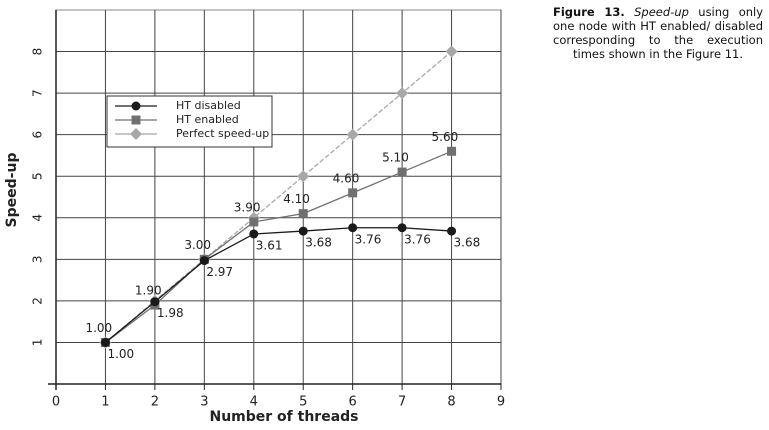 The height and width of the screenshot is (430, 769). I want to click on x-tick-label: 5, so click(303, 402).